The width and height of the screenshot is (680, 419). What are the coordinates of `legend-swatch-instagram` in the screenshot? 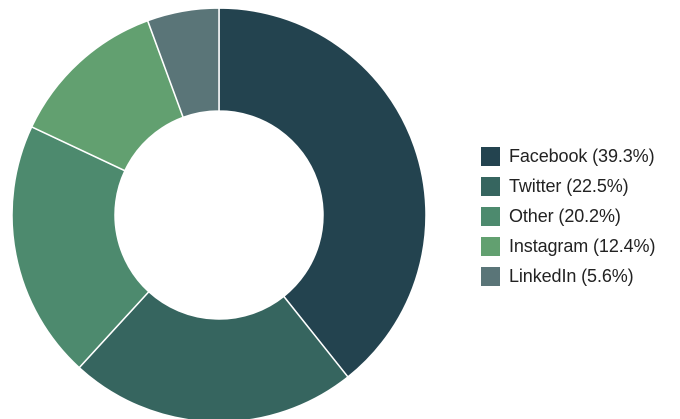 It's located at (490, 246).